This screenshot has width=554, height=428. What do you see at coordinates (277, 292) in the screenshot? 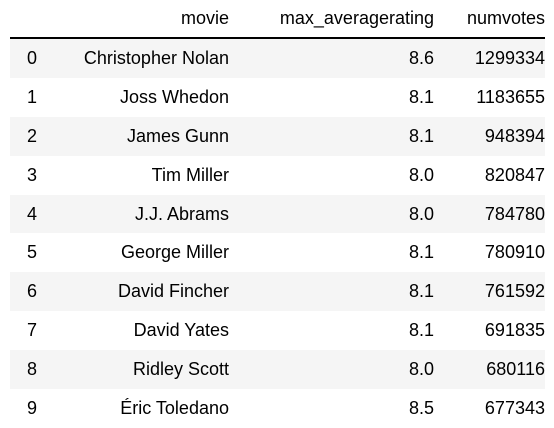
I see `table-row: 6 David Fincher 8.1 761592` at bounding box center [277, 292].